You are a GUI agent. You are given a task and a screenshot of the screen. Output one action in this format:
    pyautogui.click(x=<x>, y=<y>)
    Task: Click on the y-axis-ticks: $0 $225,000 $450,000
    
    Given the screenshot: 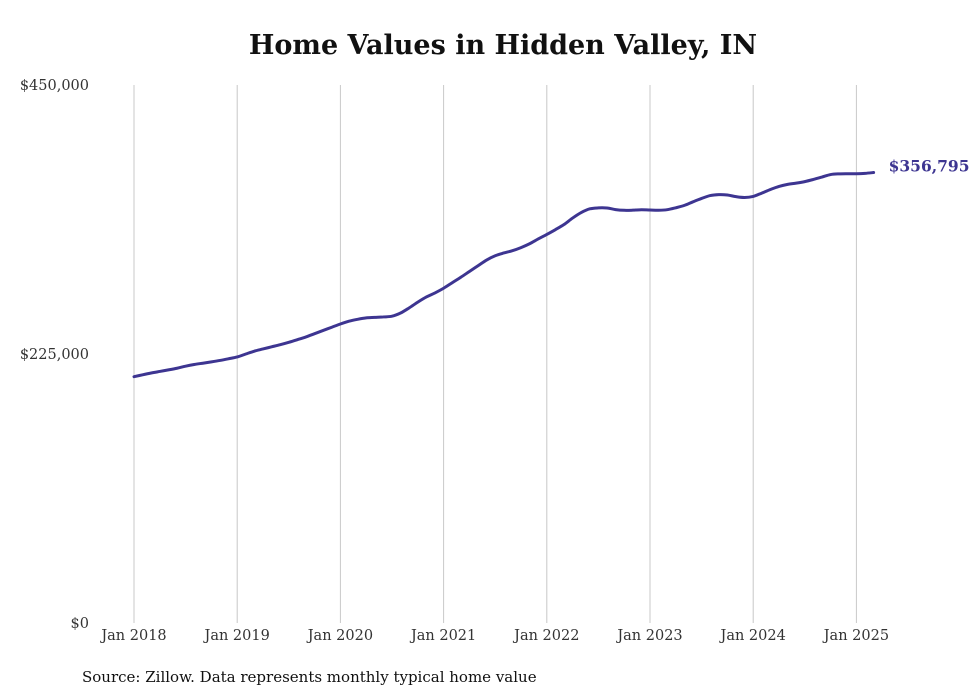 What is the action you would take?
    pyautogui.click(x=54, y=355)
    